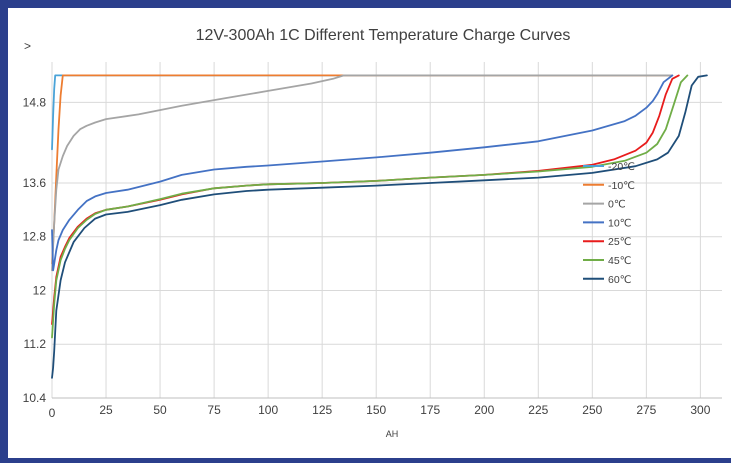 The image size is (731, 463). Describe the element at coordinates (621, 167) in the screenshot. I see `legend-label: -20℃` at that location.